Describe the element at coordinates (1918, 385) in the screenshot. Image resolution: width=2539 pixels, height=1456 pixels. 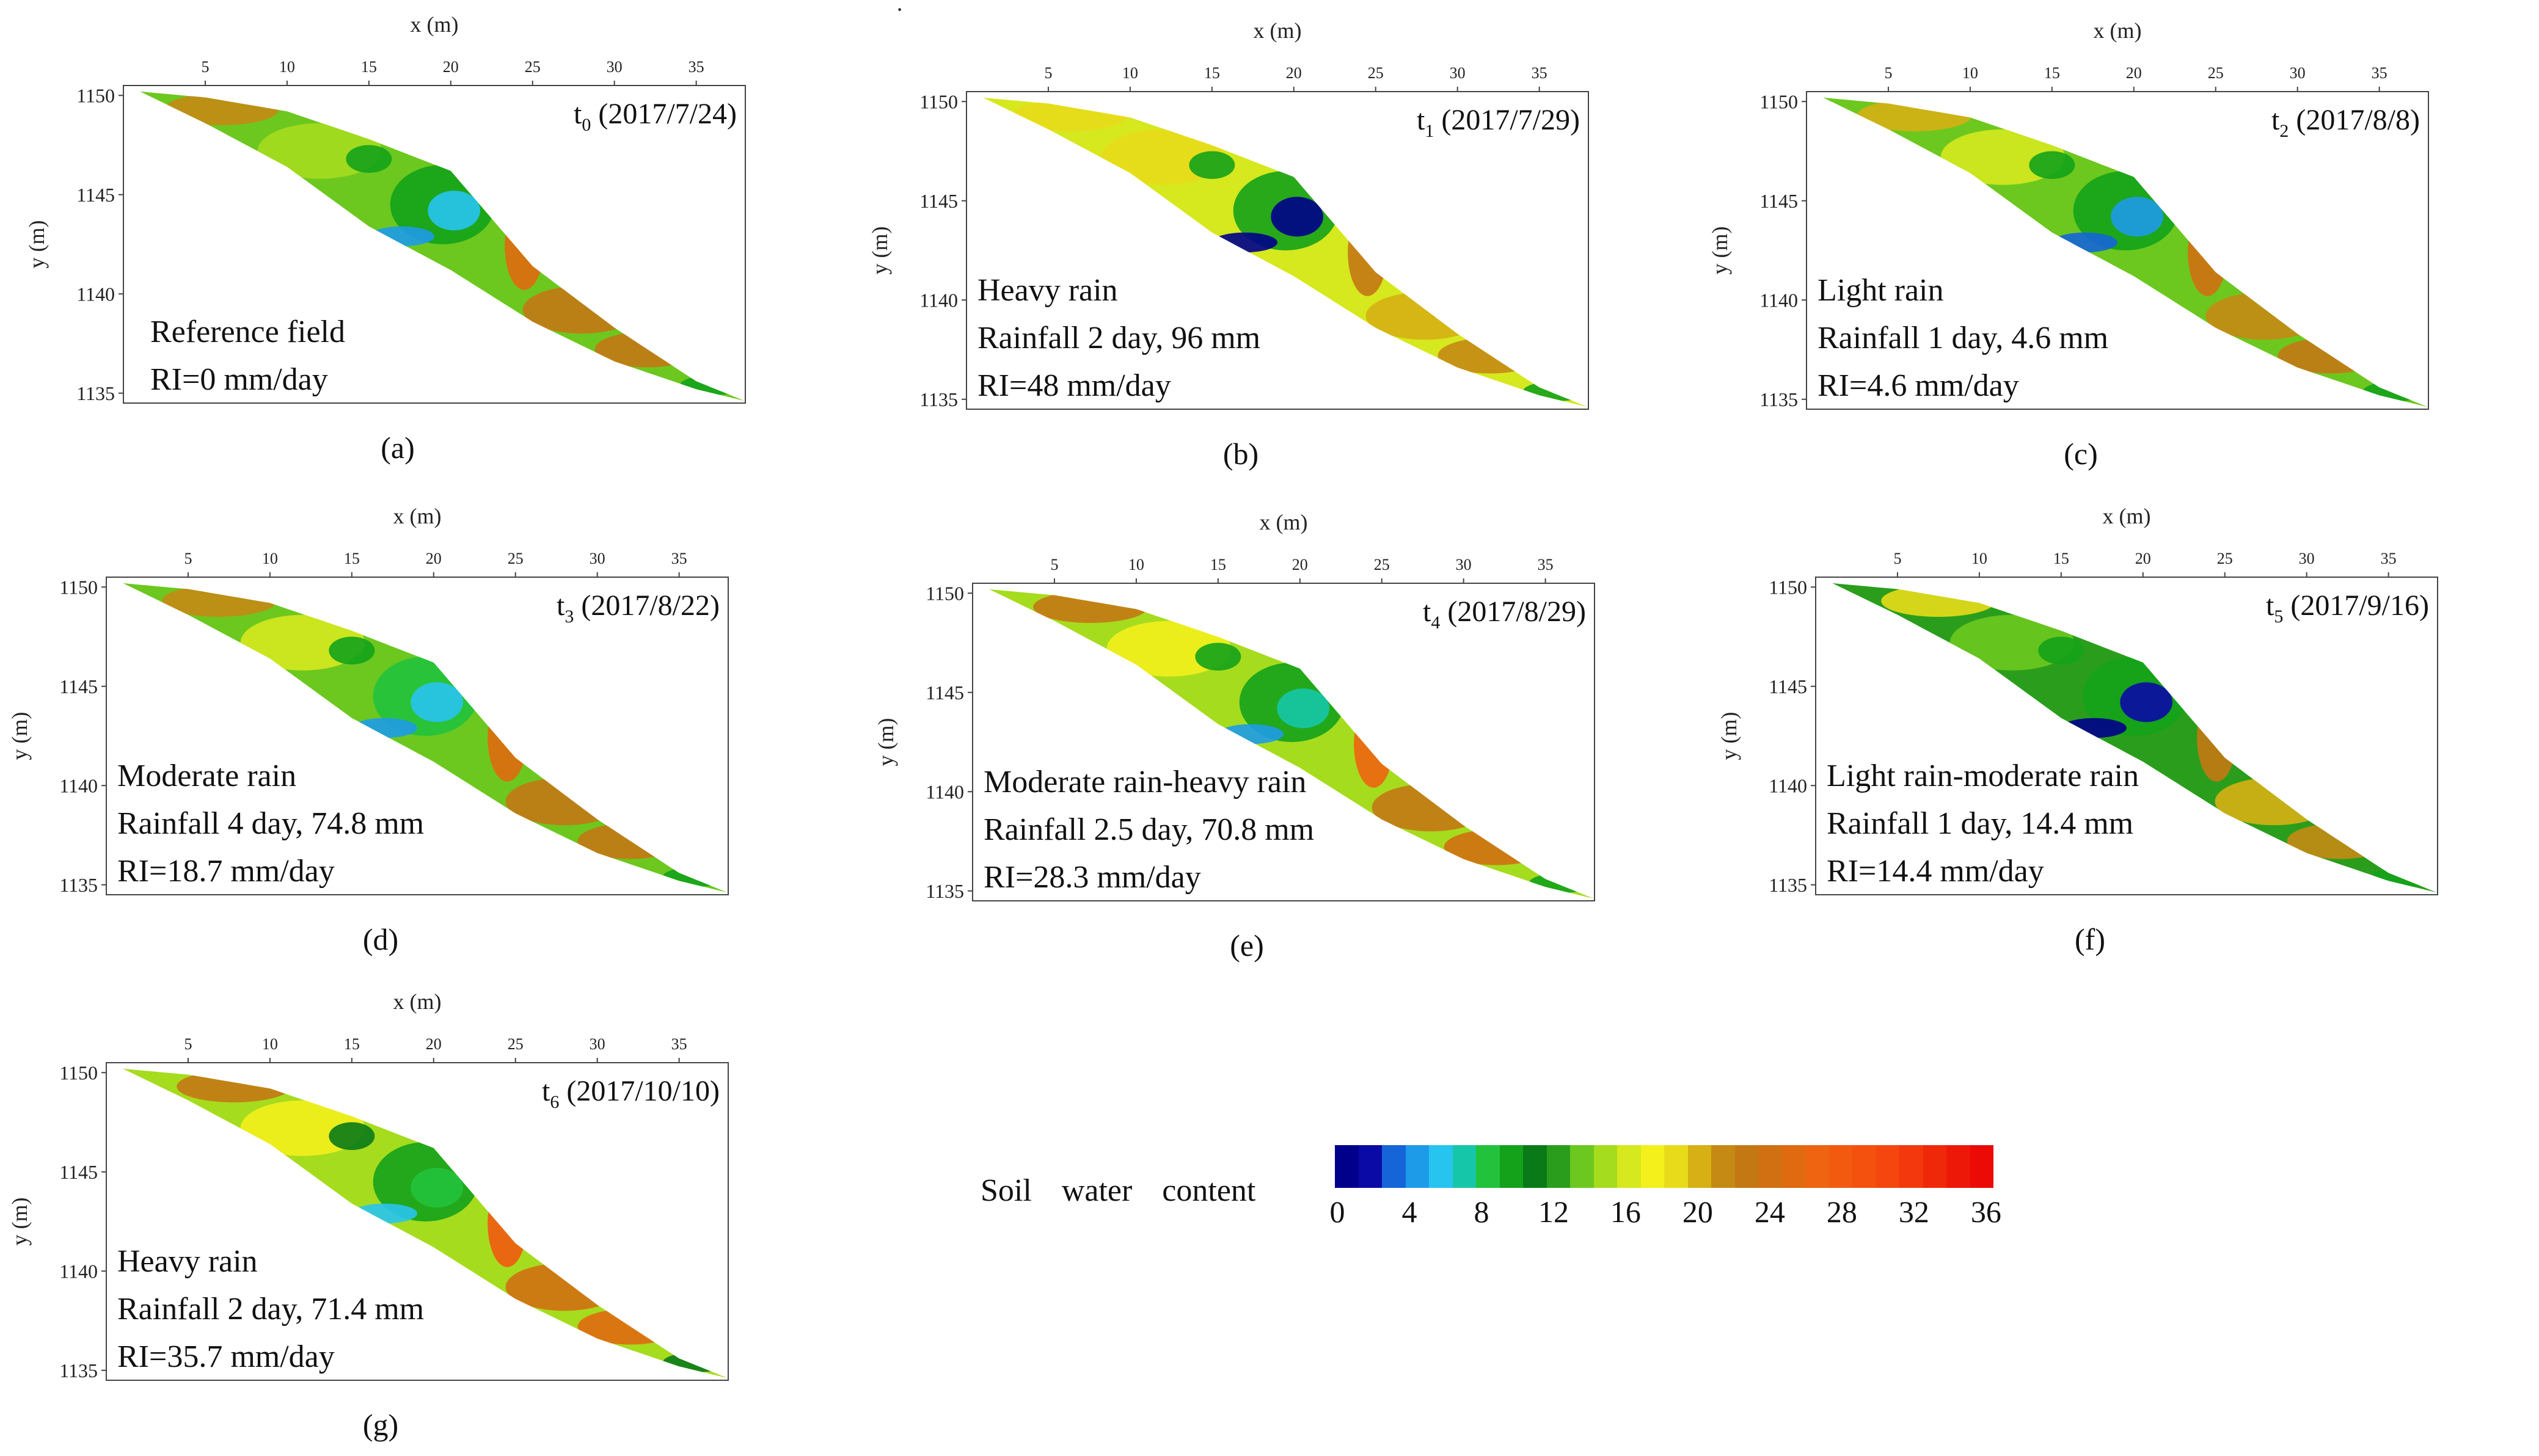
I see `panel-note: RI=4.6 mm/day` at that location.